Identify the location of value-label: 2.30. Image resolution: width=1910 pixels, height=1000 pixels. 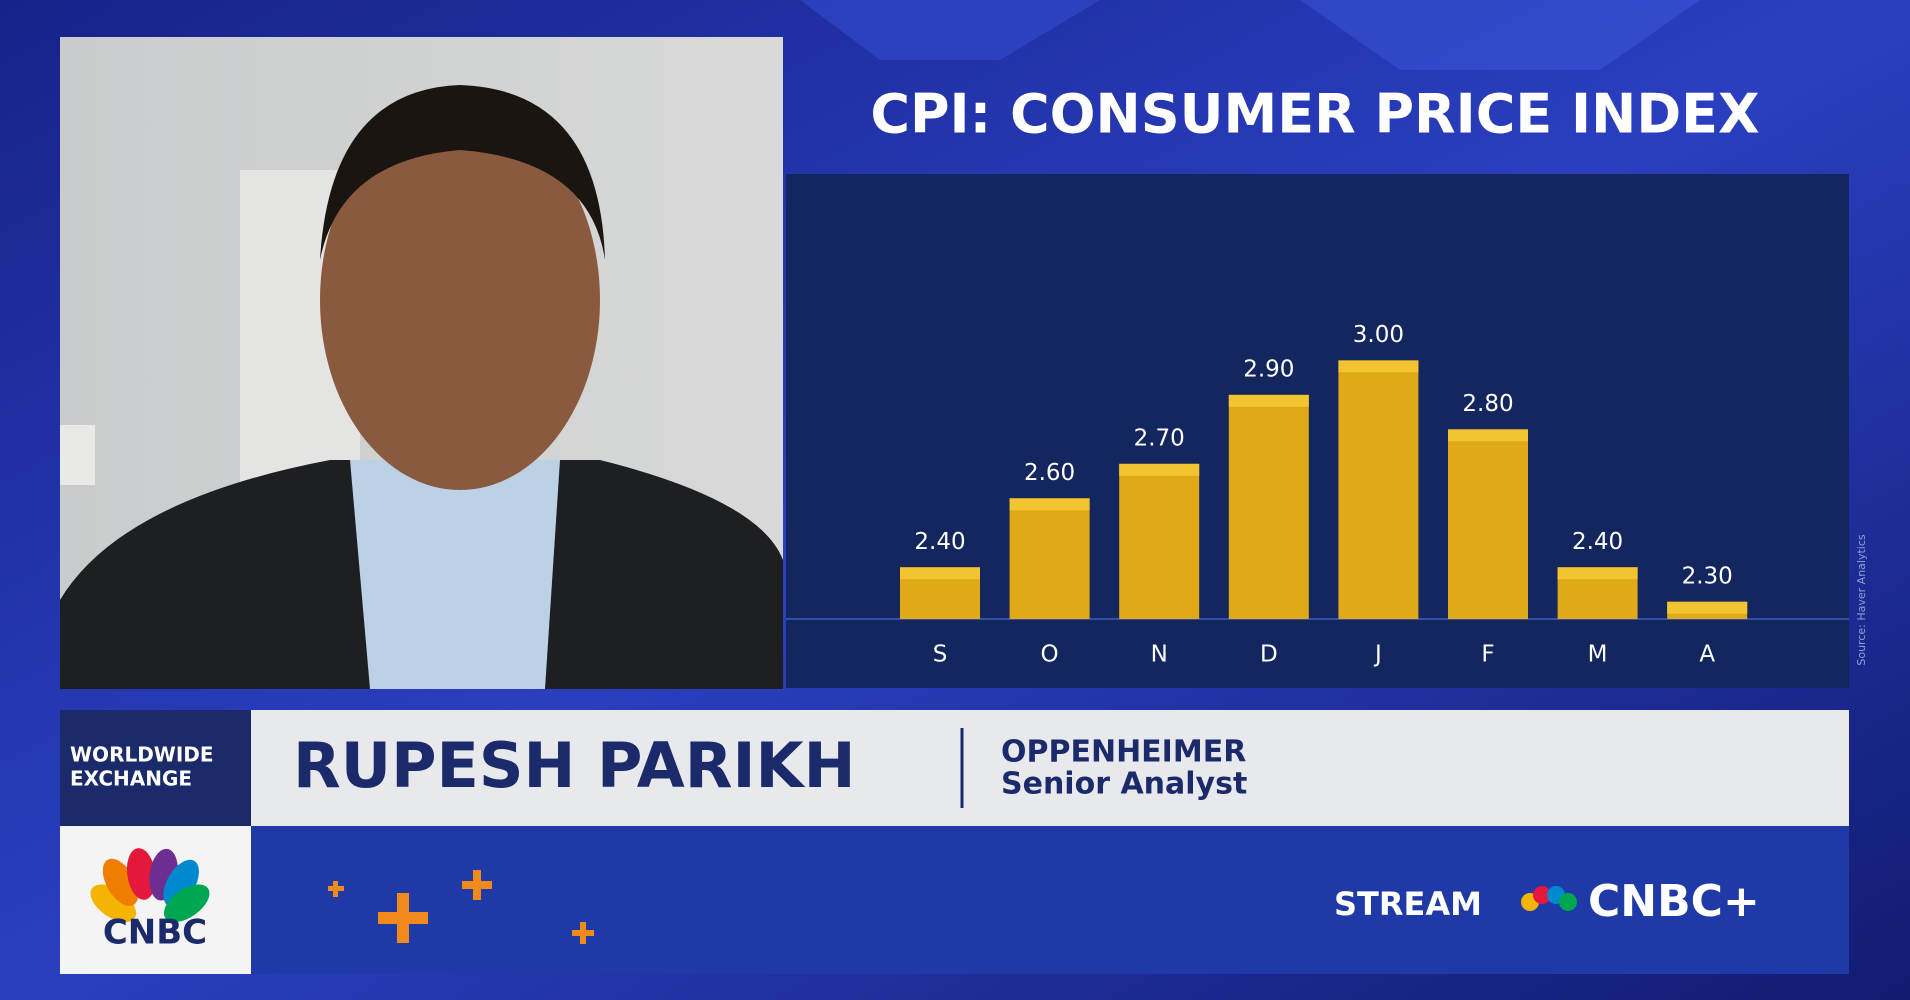
(1707, 576).